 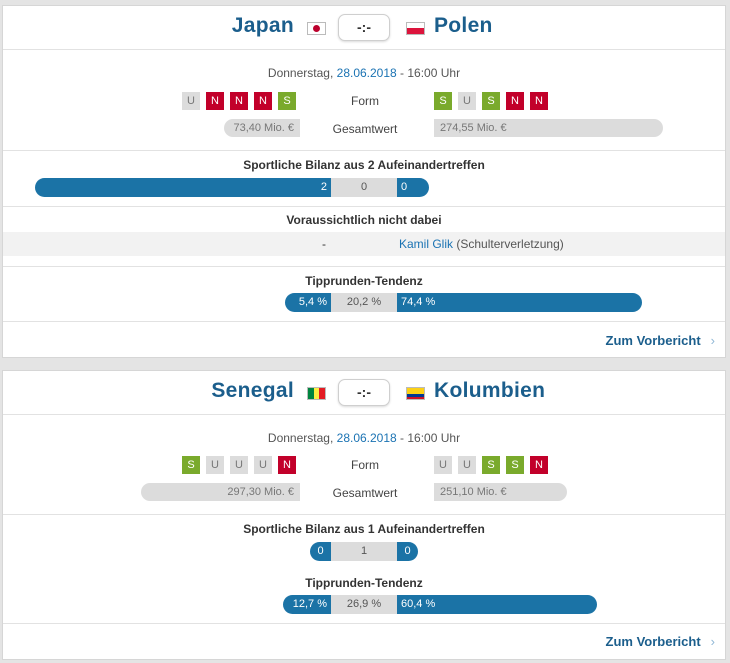 I want to click on home-form-5: N, so click(x=287, y=465).